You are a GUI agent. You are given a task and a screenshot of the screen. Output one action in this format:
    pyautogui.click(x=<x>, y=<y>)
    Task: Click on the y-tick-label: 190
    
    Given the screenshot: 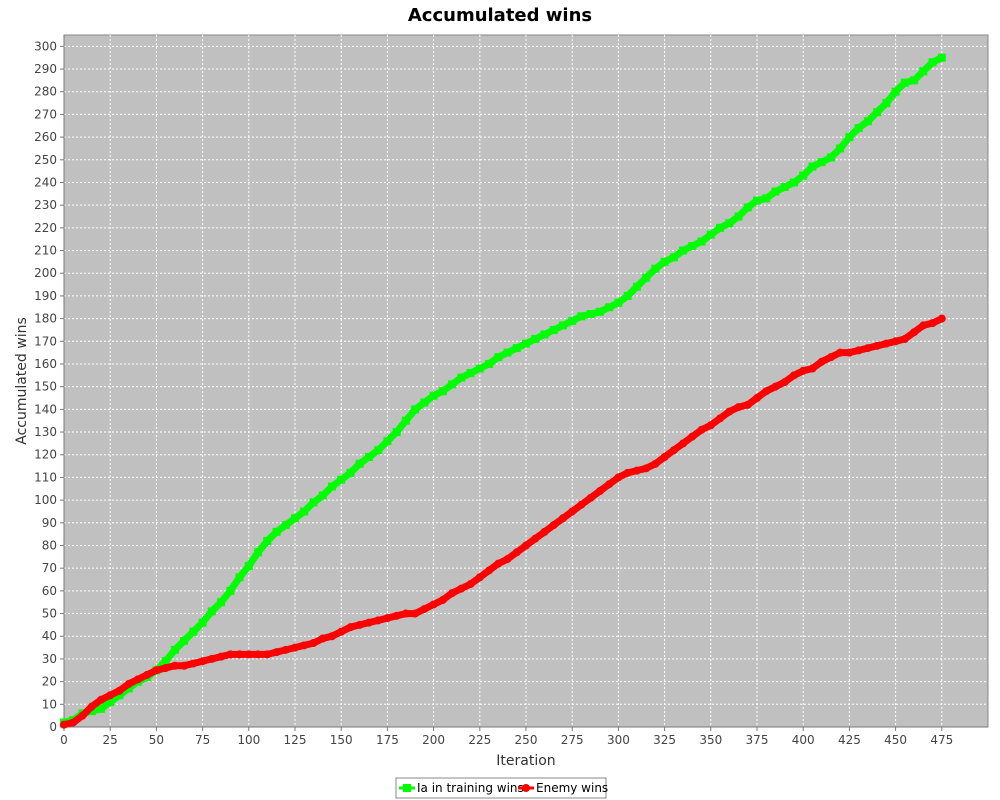 What is the action you would take?
    pyautogui.click(x=45, y=296)
    